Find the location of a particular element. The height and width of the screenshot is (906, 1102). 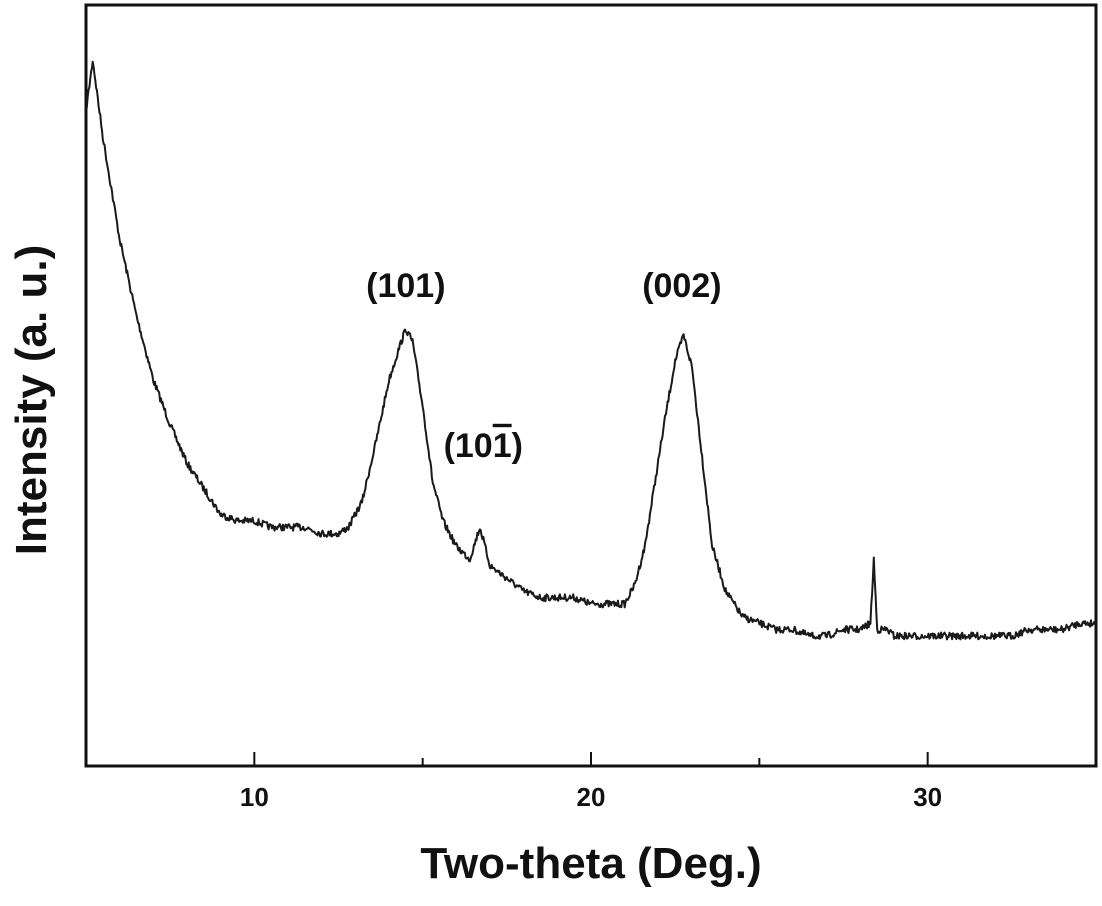

peak-label-0: (101) is located at coordinates (405, 286).